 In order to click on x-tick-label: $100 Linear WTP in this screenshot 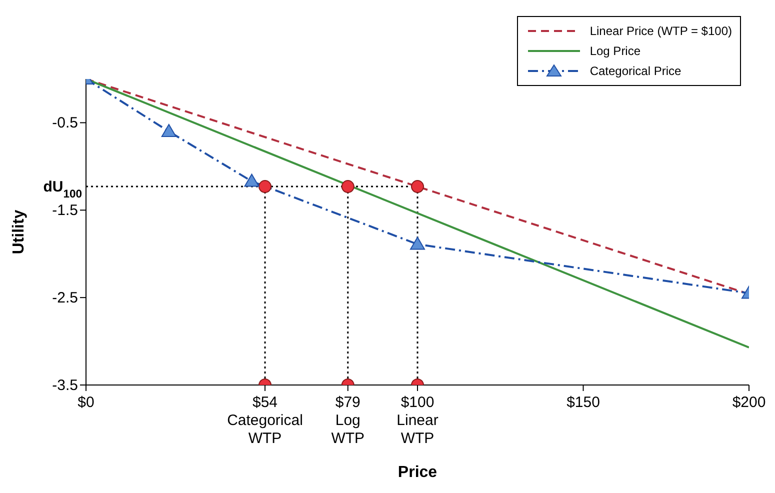, I will do `click(417, 420)`.